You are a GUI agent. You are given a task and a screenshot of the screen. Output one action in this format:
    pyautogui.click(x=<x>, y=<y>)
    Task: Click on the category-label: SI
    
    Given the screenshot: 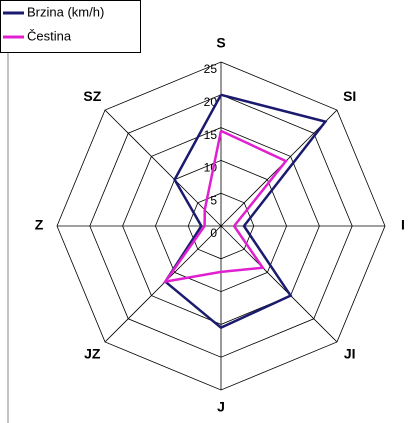 What is the action you would take?
    pyautogui.click(x=349, y=96)
    